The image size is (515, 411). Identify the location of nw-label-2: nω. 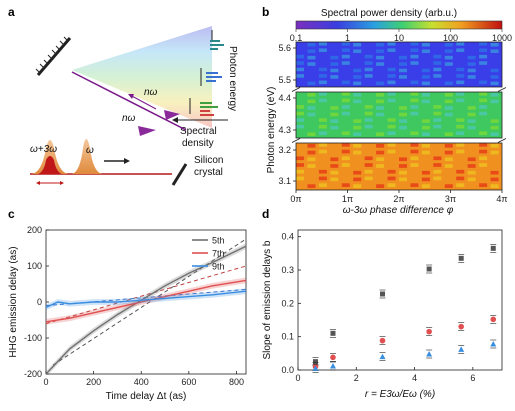
(129, 118).